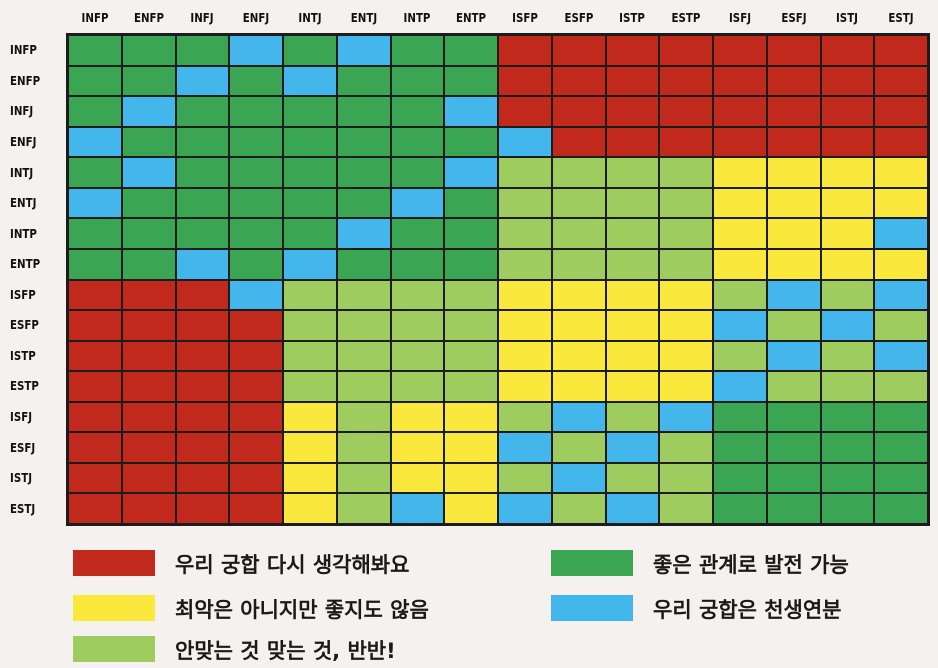 The image size is (938, 668). I want to click on column-label: ENTJ, so click(363, 17).